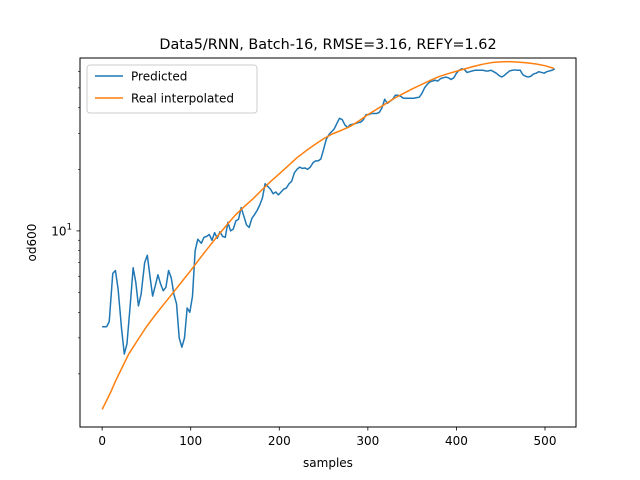 This screenshot has height=480, width=640. What do you see at coordinates (456, 441) in the screenshot?
I see `x-tick-label: 400` at bounding box center [456, 441].